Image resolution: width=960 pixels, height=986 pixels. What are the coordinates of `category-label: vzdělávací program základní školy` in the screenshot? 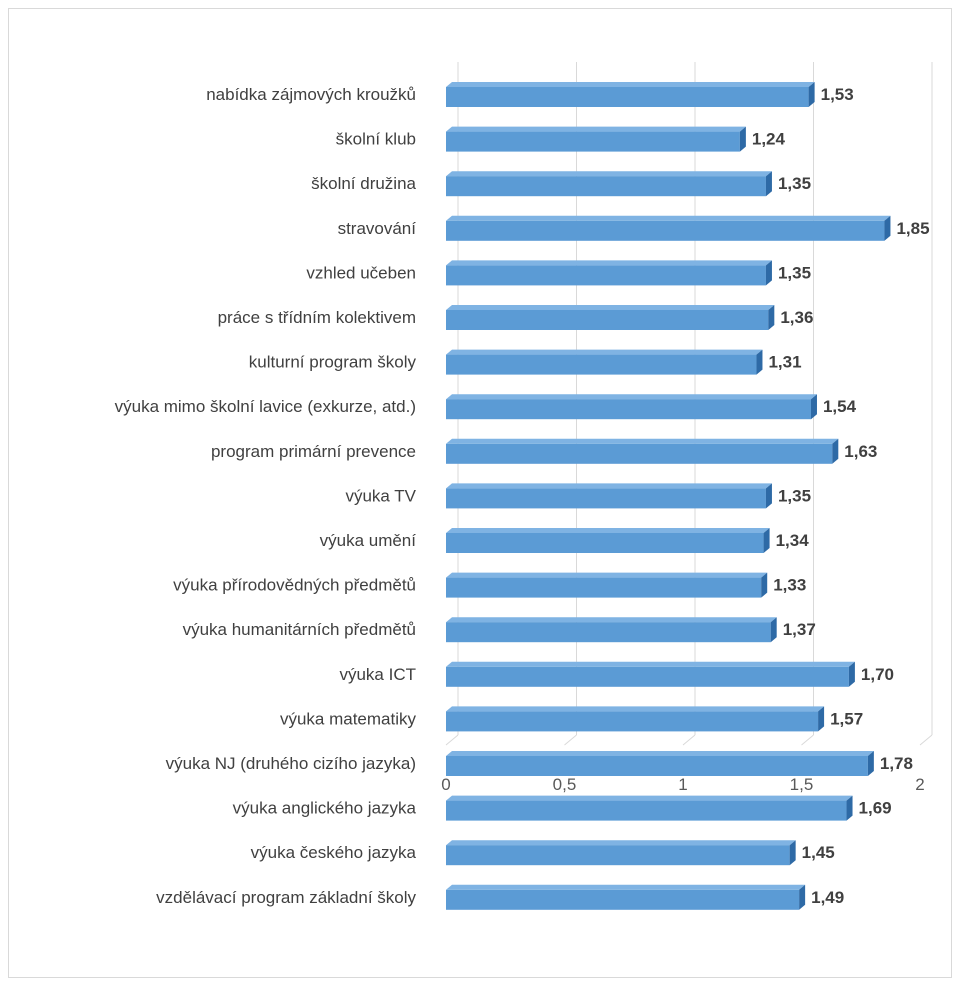 It's located at (286, 897).